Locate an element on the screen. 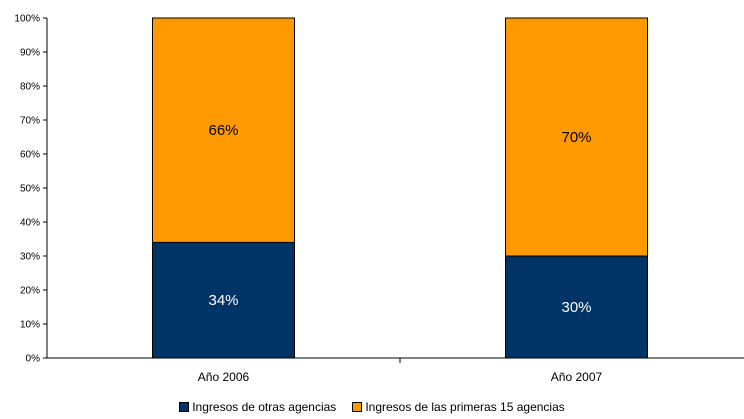 This screenshot has width=744, height=419. y-tick-label: 70% is located at coordinates (30, 121).